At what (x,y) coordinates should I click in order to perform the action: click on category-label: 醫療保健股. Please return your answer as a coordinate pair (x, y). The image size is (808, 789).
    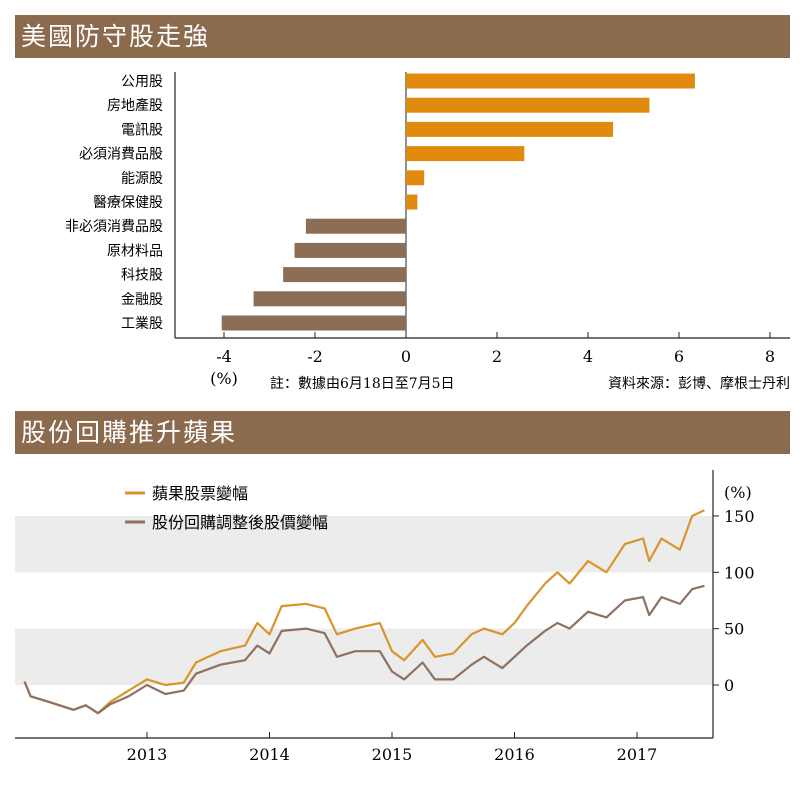
    Looking at the image, I should click on (128, 202).